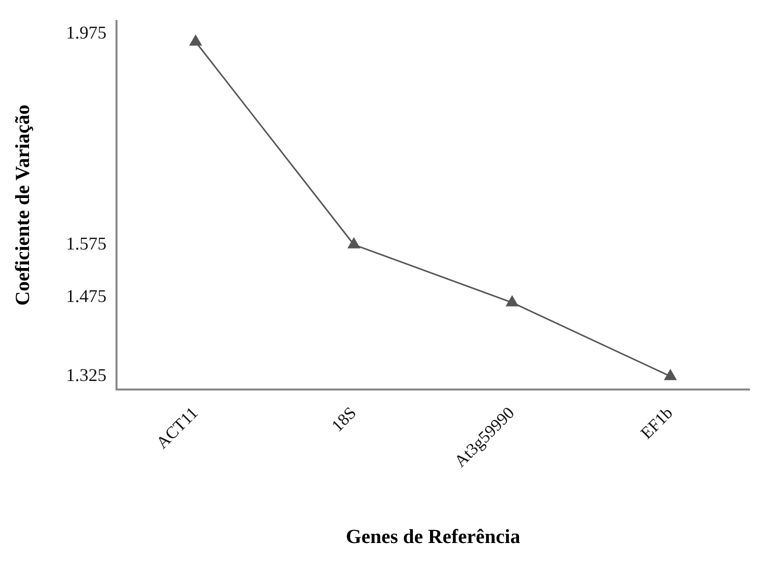  Describe the element at coordinates (86, 32) in the screenshot. I see `y-tick-label: 1.975` at that location.